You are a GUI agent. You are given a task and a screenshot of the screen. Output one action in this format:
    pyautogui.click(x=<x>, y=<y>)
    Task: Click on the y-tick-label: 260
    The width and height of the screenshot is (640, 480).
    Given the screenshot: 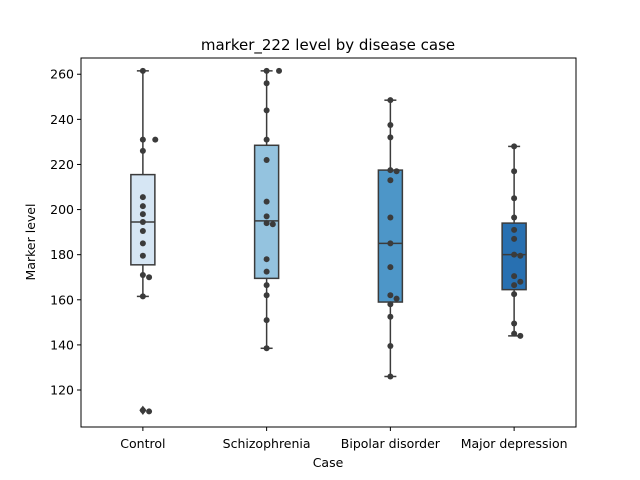 What is the action you would take?
    pyautogui.click(x=62, y=74)
    